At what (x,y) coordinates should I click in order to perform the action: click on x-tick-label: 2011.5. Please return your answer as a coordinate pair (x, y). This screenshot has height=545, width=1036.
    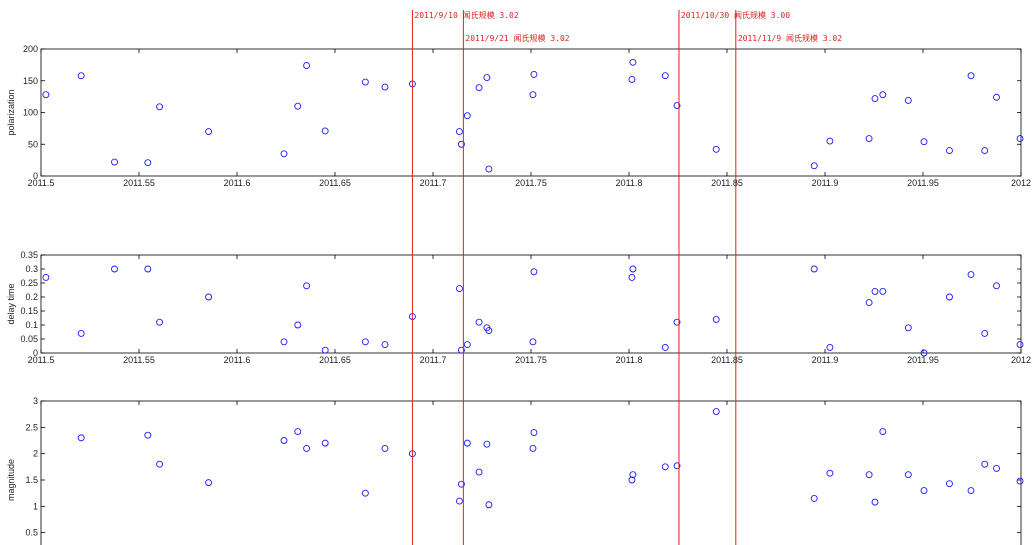
    Looking at the image, I should click on (41, 360).